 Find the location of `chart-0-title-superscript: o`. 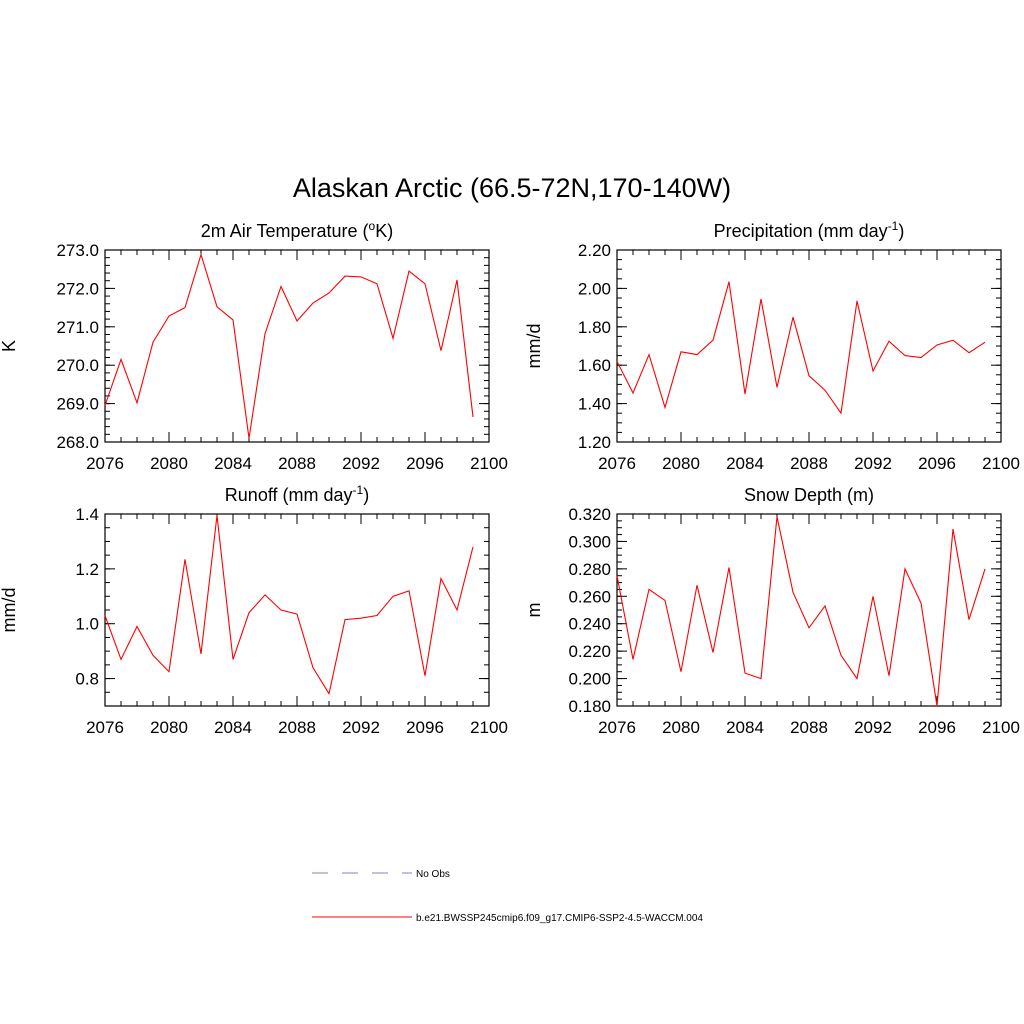

chart-0-title-superscript: o is located at coordinates (372, 226).